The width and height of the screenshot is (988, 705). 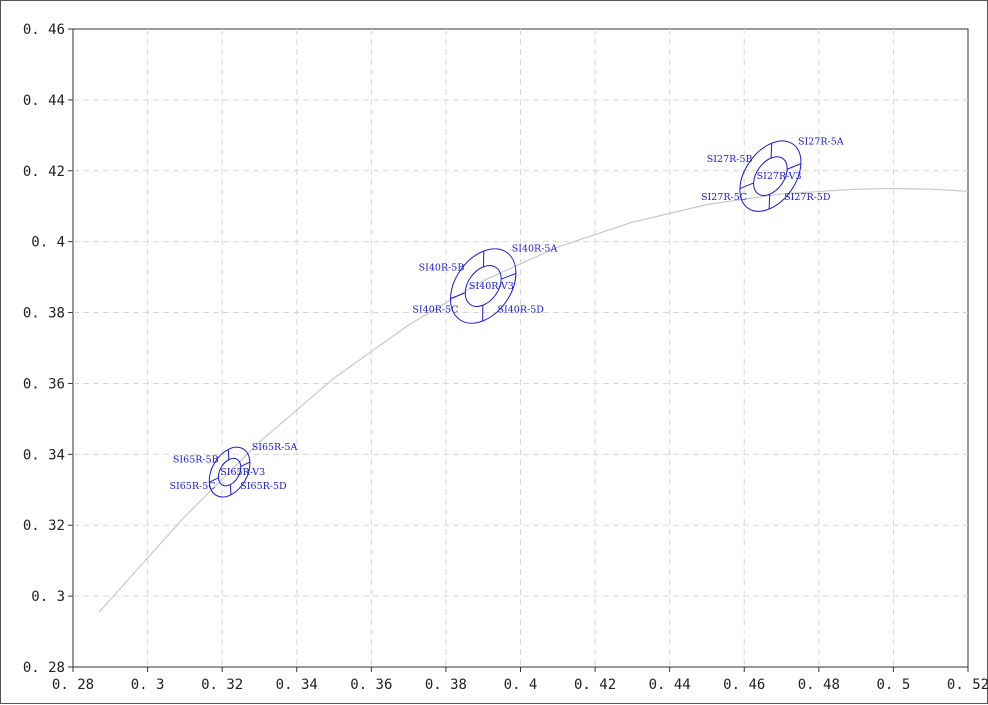 What do you see at coordinates (435, 309) in the screenshot?
I see `region-label: SI40R-5C` at bounding box center [435, 309].